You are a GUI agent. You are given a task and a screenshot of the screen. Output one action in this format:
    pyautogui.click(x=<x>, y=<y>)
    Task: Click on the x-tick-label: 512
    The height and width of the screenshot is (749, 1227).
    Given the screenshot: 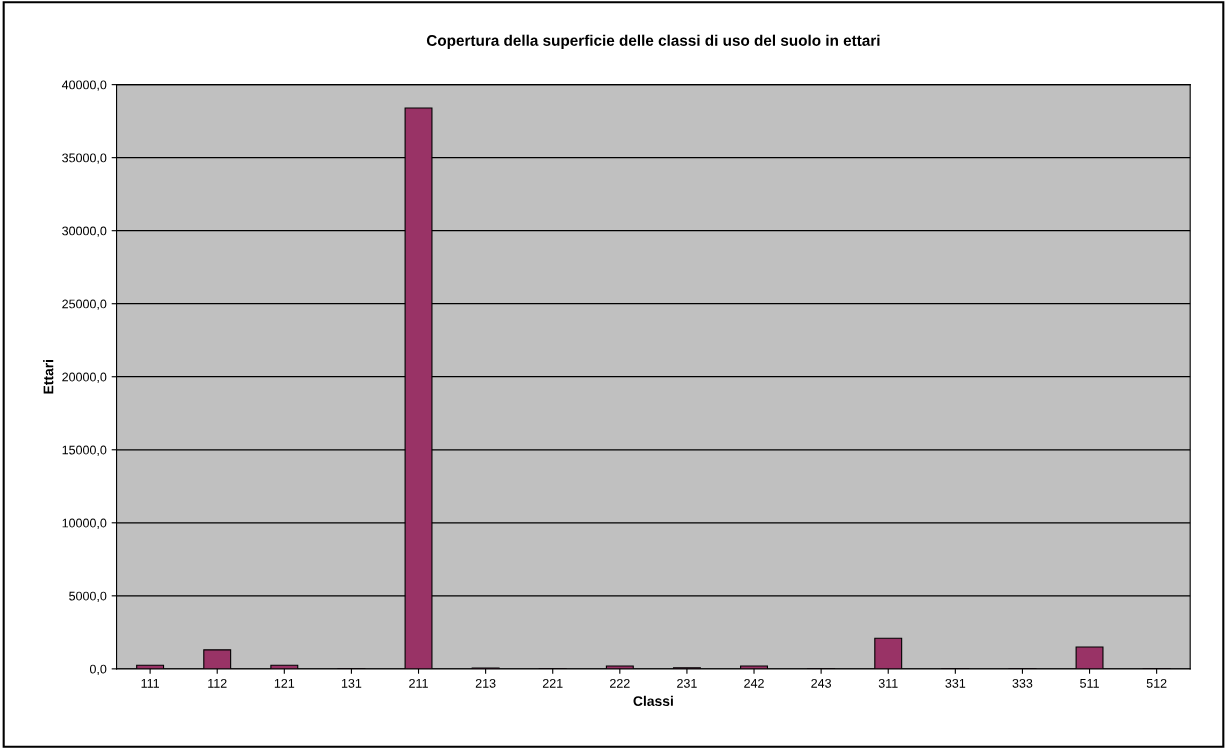 What is the action you would take?
    pyautogui.click(x=1156, y=683)
    